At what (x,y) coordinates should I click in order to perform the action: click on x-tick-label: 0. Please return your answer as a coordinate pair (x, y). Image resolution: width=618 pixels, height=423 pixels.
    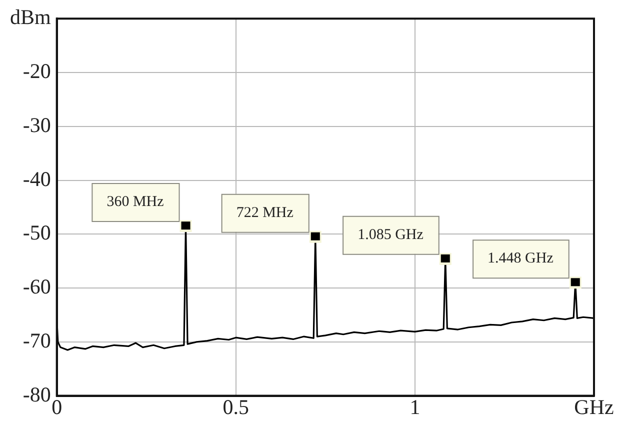
    Looking at the image, I should click on (57, 406).